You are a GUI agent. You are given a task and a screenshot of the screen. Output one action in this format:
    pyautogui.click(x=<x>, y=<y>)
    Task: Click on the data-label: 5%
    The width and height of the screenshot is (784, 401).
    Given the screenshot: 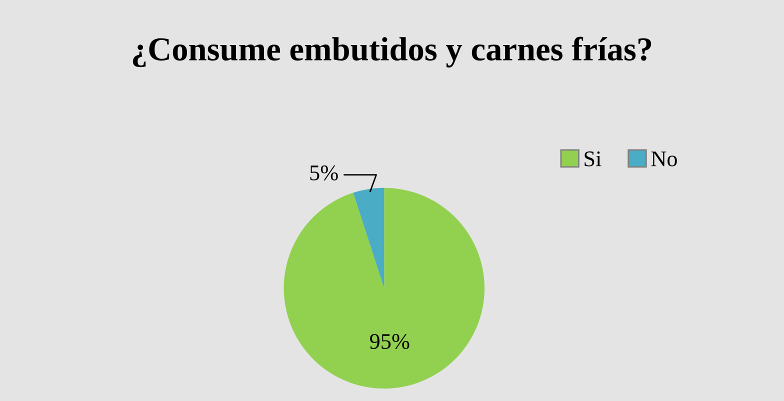 What is the action you would take?
    pyautogui.click(x=324, y=172)
    